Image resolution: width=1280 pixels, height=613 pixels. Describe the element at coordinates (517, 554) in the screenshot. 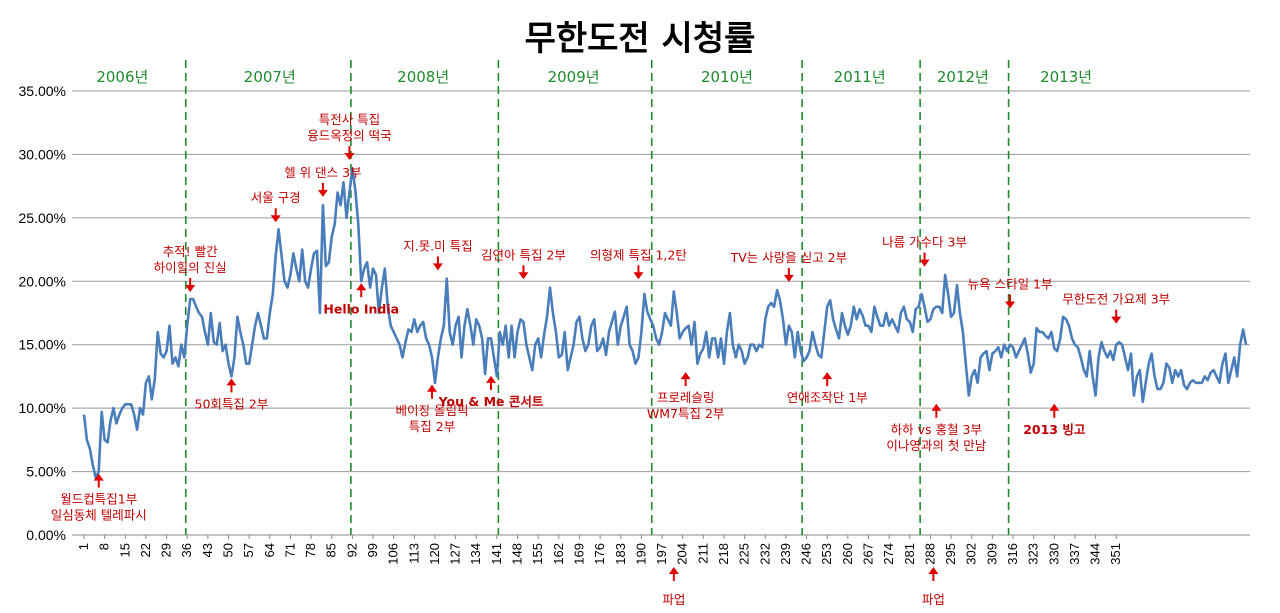

I see `x-tick-label: 148` at that location.